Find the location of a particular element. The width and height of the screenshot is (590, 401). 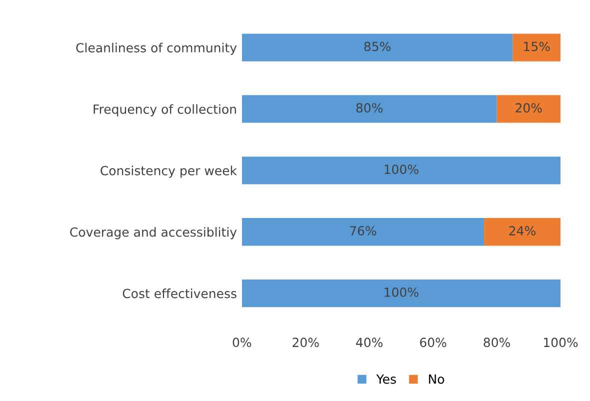

y-tick-label: Frequency of collection is located at coordinates (165, 110).